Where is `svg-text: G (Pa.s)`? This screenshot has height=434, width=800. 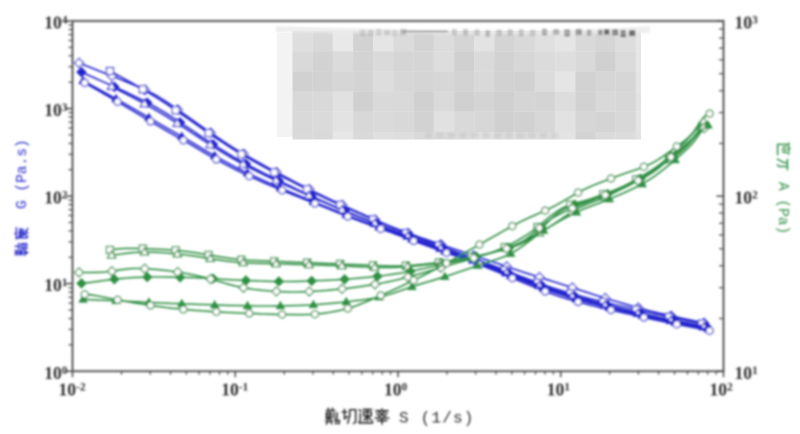
svg-text: G (Pa.s) is located at coordinates (23, 174).